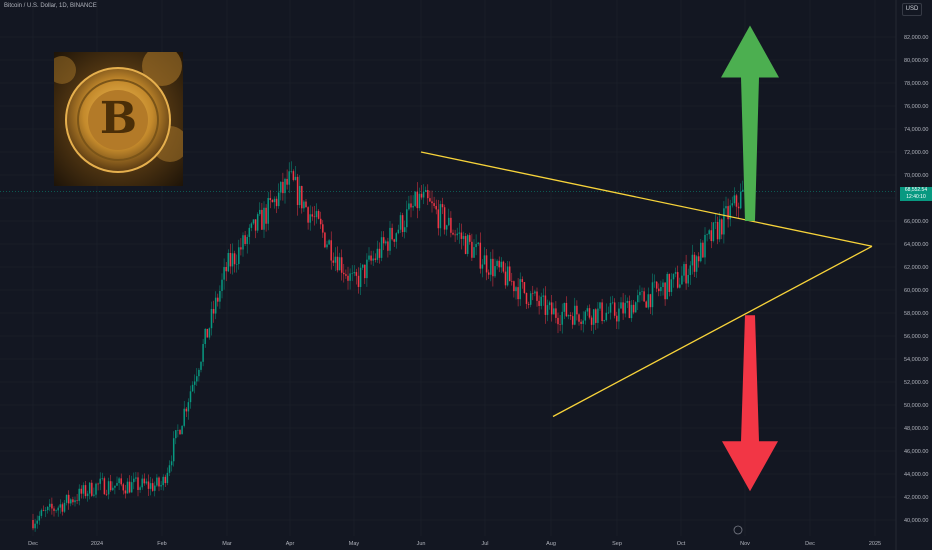 Image resolution: width=932 pixels, height=550 pixels. What do you see at coordinates (916, 196) in the screenshot?
I see `bar-countdown: 12:40:10` at bounding box center [916, 196].